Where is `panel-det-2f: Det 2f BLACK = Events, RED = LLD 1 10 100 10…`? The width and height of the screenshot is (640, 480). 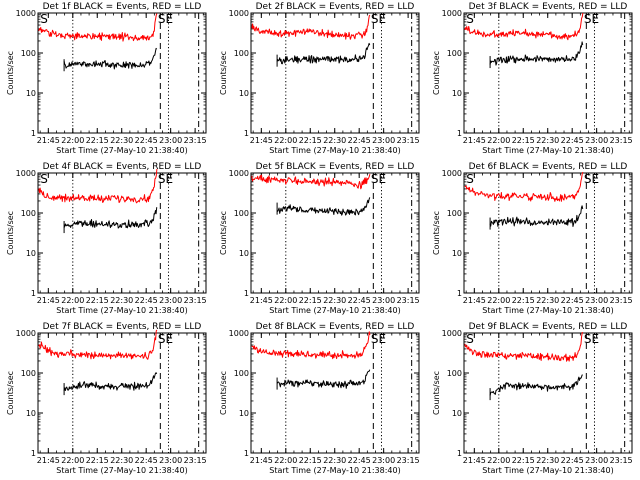 panel-det-2f: Det 2f BLACK = Events, RED = LLD 1 10 100 10… is located at coordinates (319, 80).